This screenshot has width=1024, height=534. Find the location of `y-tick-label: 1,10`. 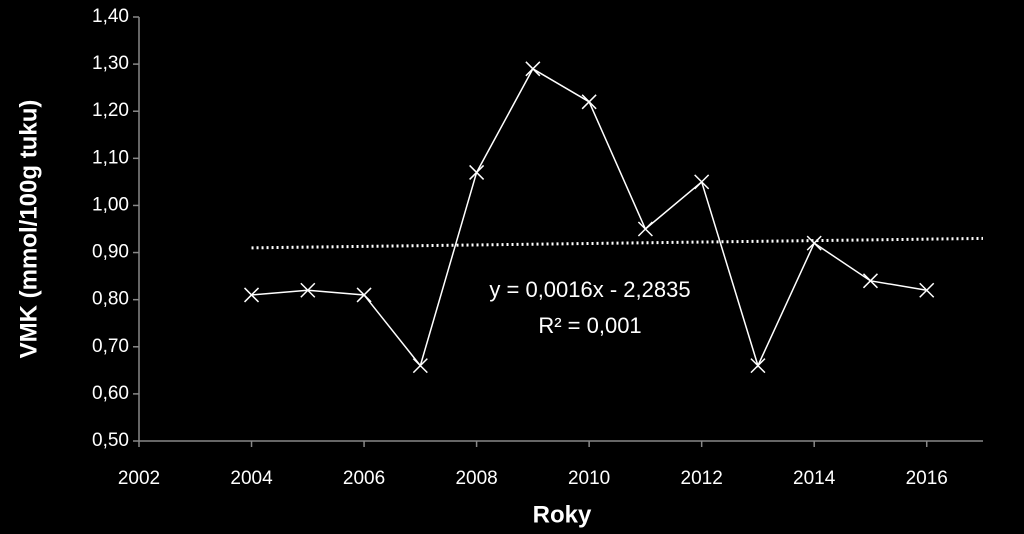

y-tick-label: 1,10 is located at coordinates (110, 157).